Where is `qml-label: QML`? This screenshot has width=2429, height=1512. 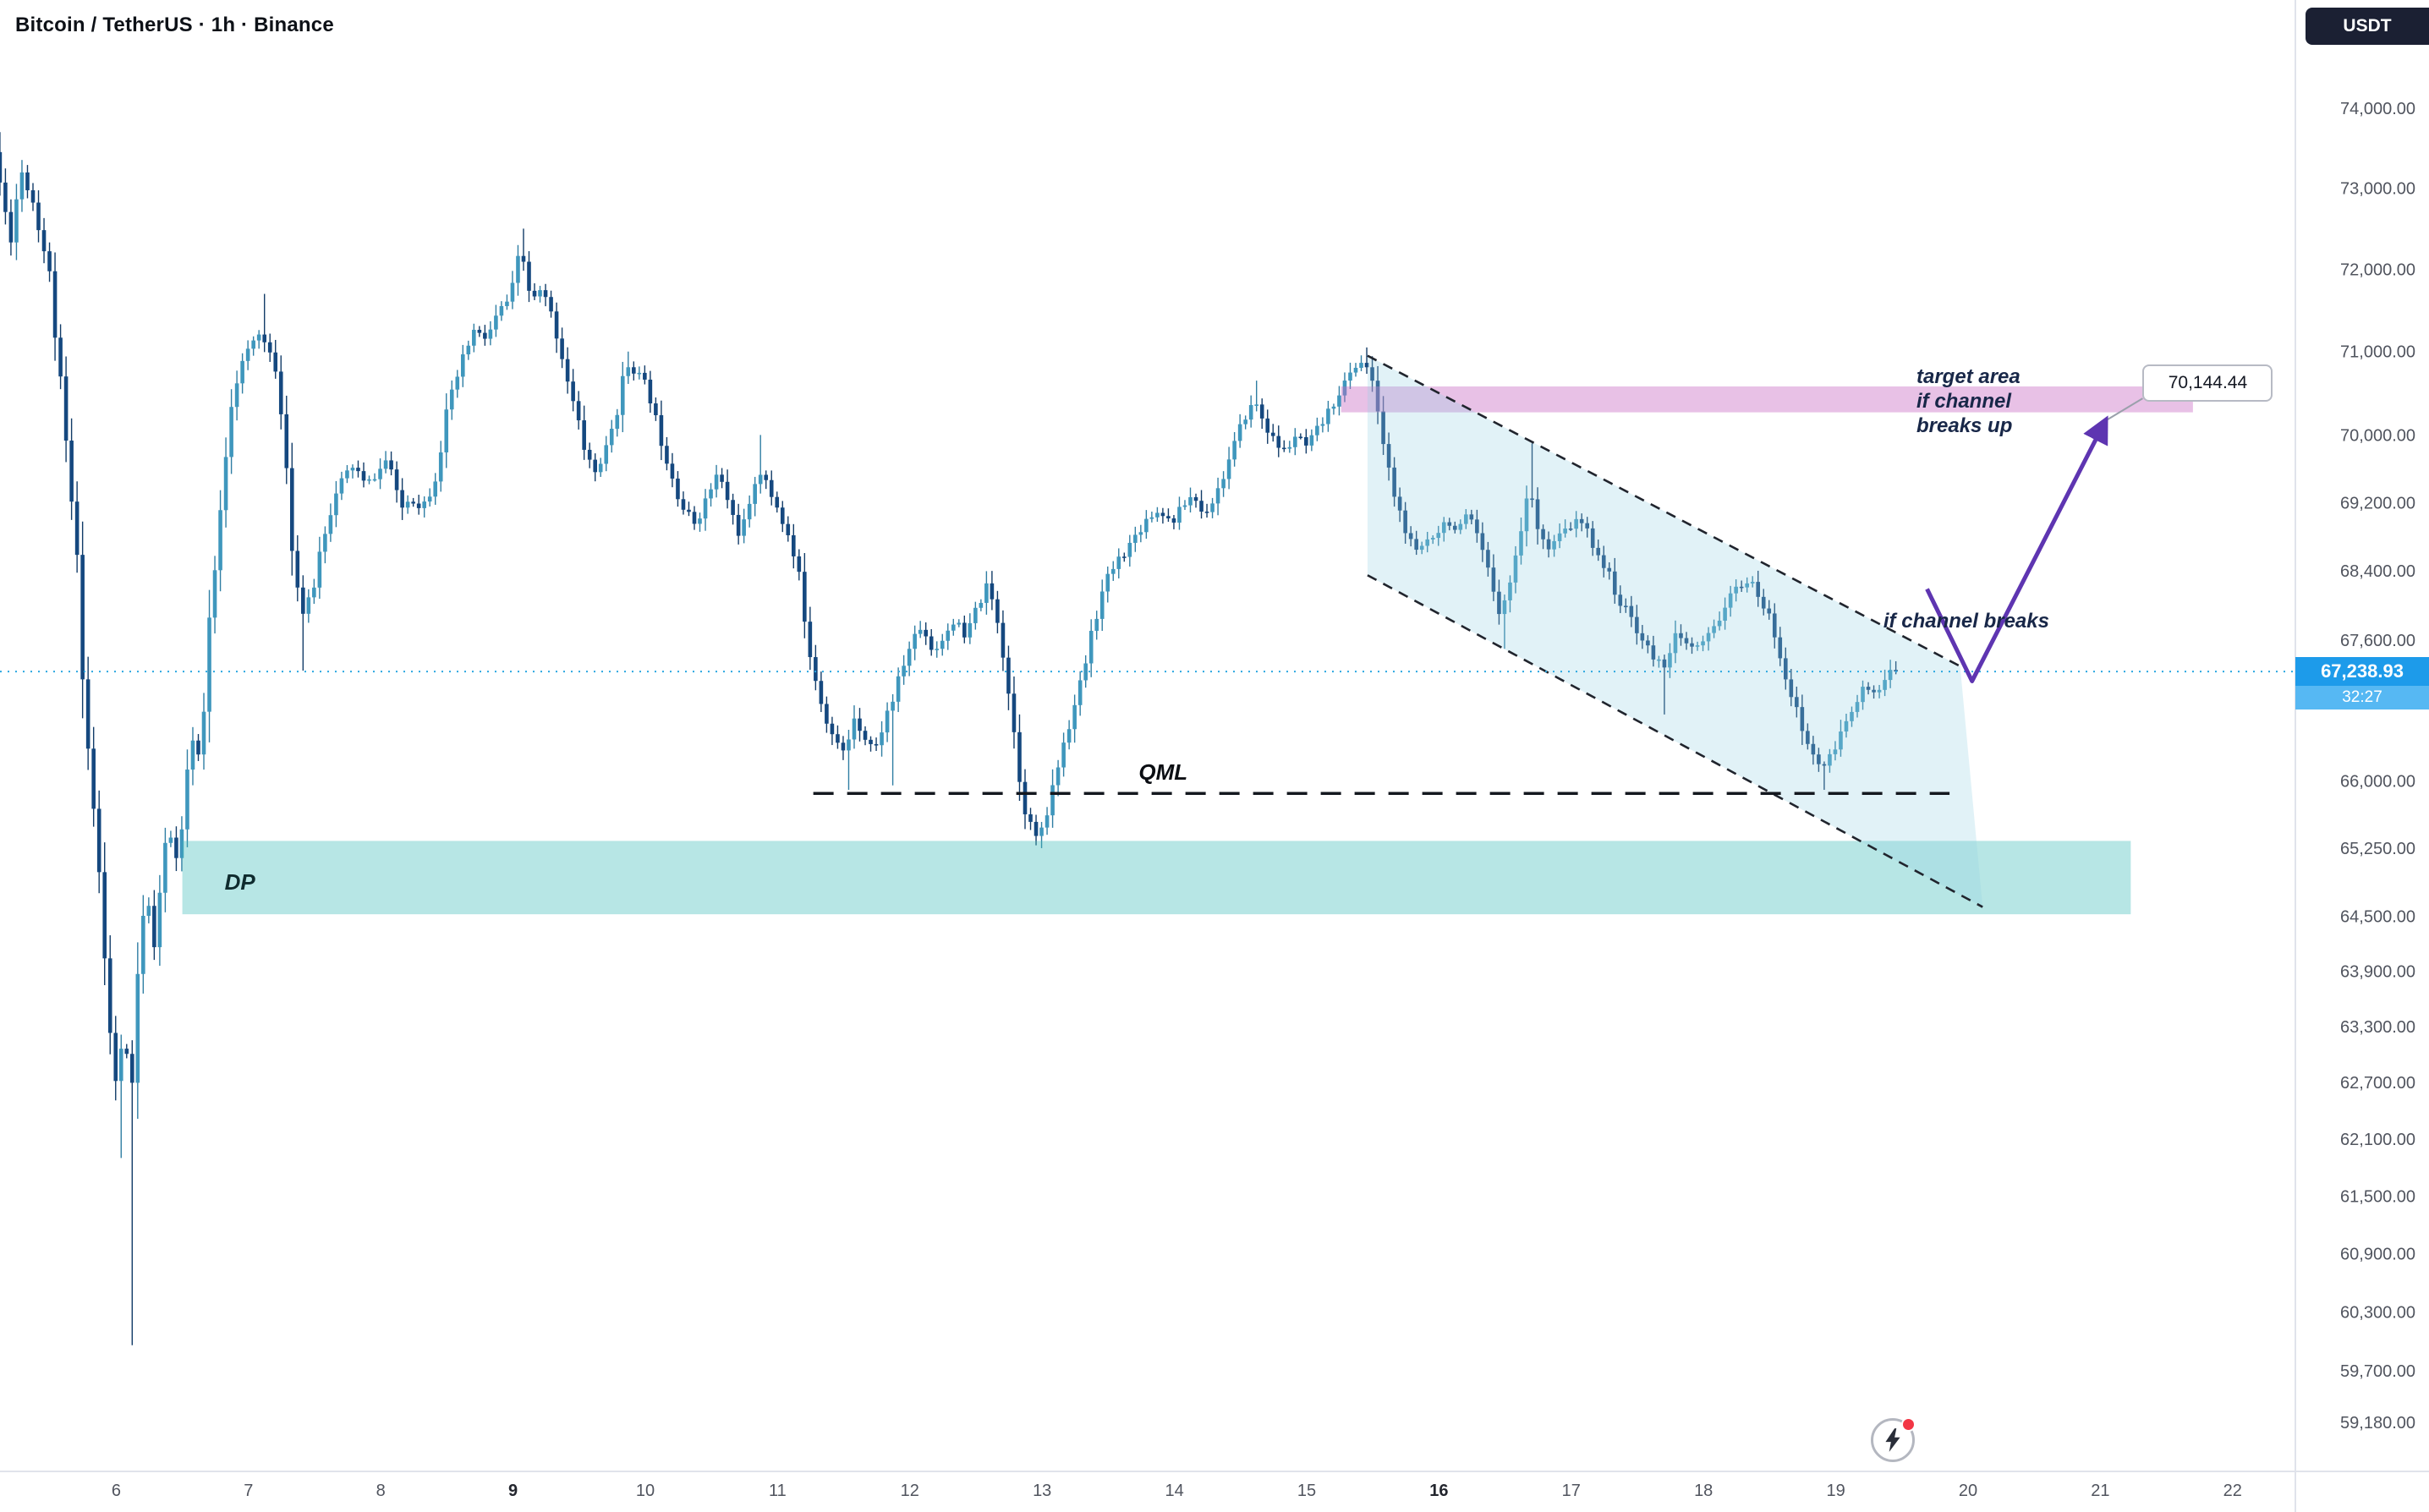 qml-label: QML is located at coordinates (1163, 772).